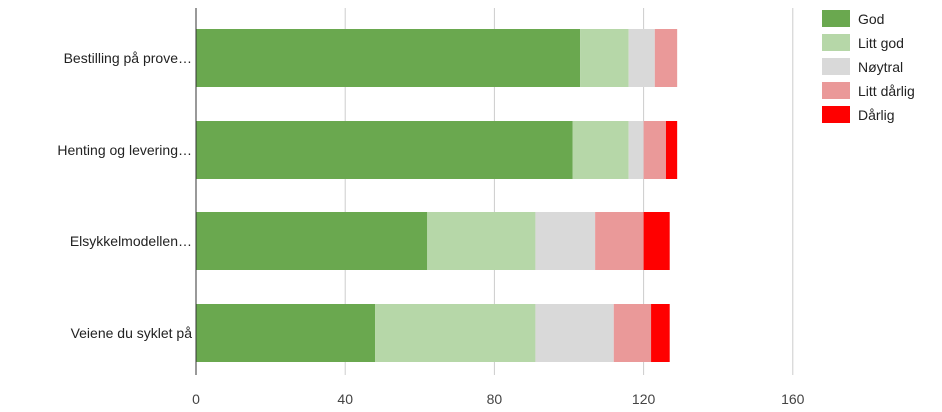 This screenshot has height=412, width=942. I want to click on x-tick-labels: 0 40 80 120 160, so click(498, 399).